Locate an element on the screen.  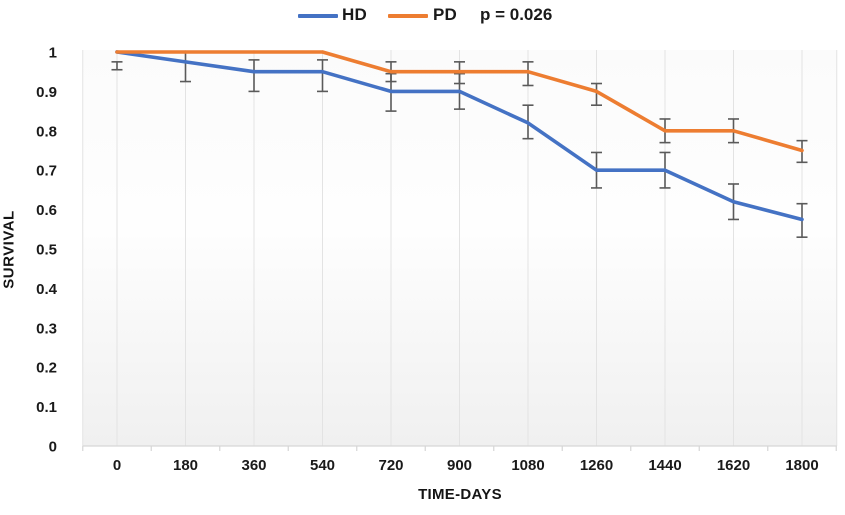
x-tick-label: 1440 is located at coordinates (664, 465).